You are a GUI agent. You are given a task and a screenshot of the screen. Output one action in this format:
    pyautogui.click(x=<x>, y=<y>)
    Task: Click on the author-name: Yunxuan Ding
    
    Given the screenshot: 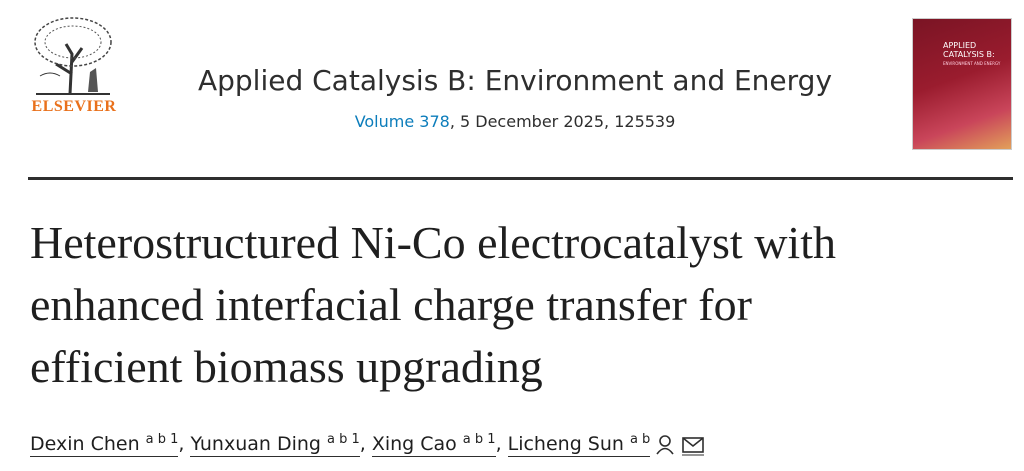 What is the action you would take?
    pyautogui.click(x=255, y=444)
    